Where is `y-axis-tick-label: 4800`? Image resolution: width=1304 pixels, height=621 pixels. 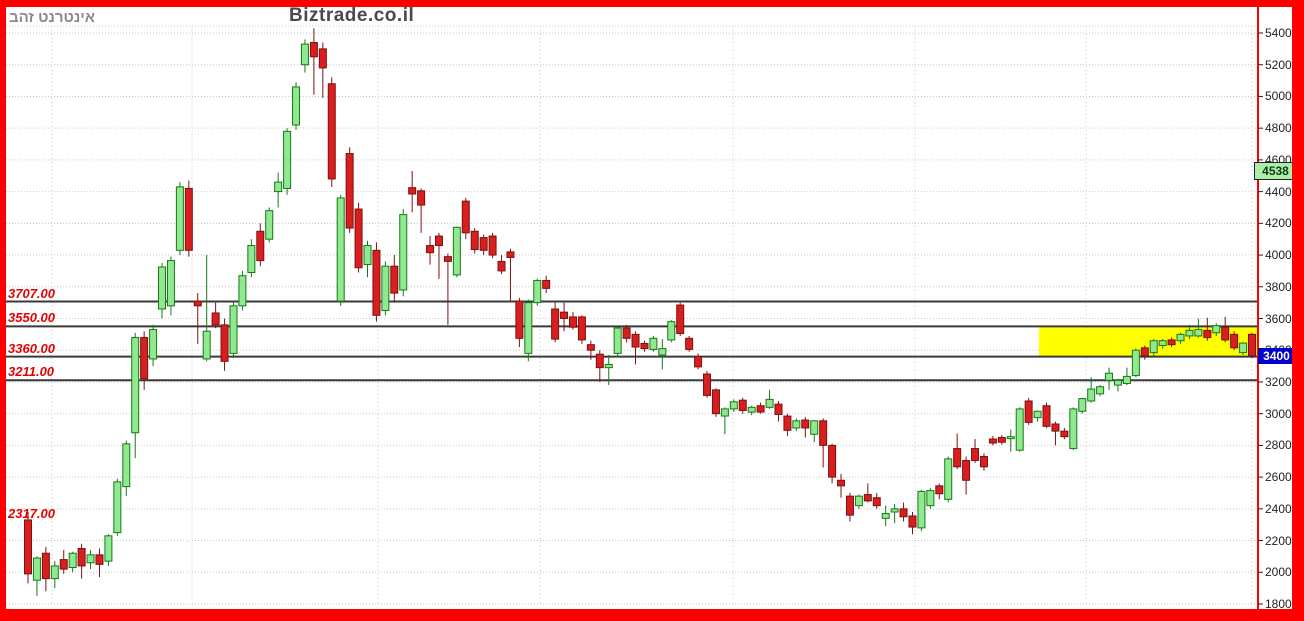 y-axis-tick-label: 4800 is located at coordinates (1278, 128).